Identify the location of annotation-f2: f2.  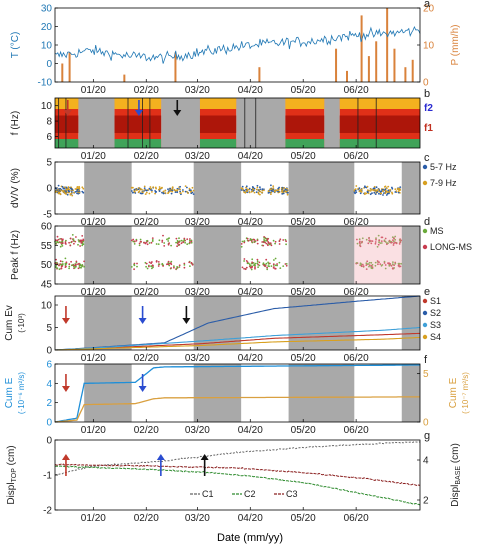
(428, 108).